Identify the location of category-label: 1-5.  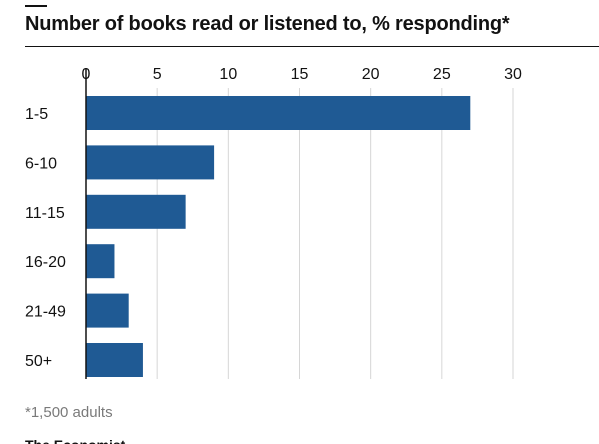
(36, 114).